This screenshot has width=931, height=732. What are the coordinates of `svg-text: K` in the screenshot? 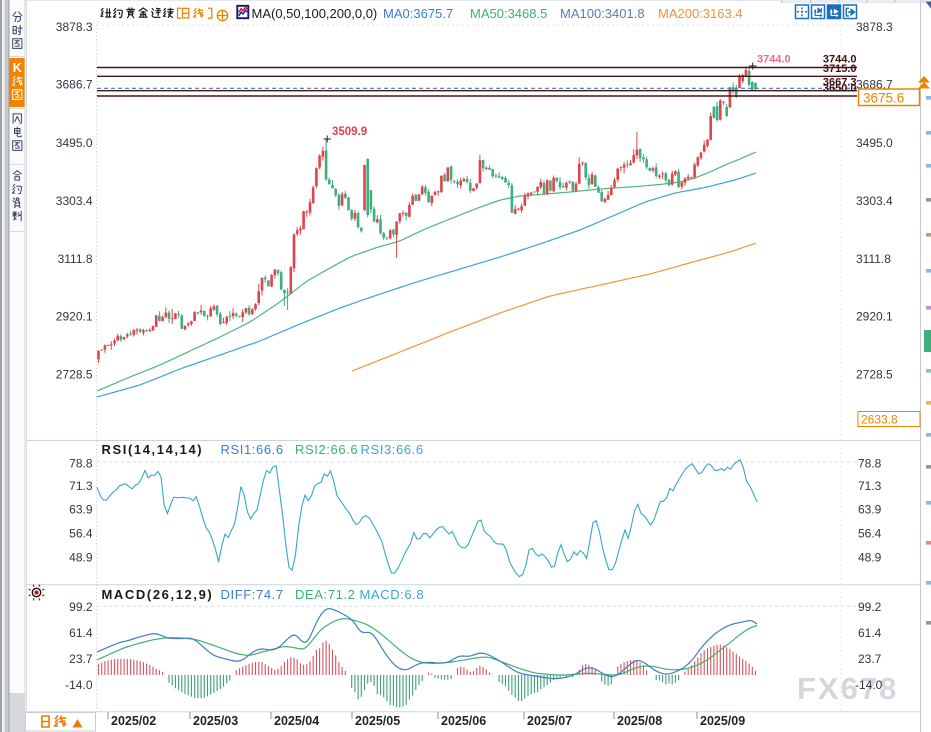 It's located at (17, 68).